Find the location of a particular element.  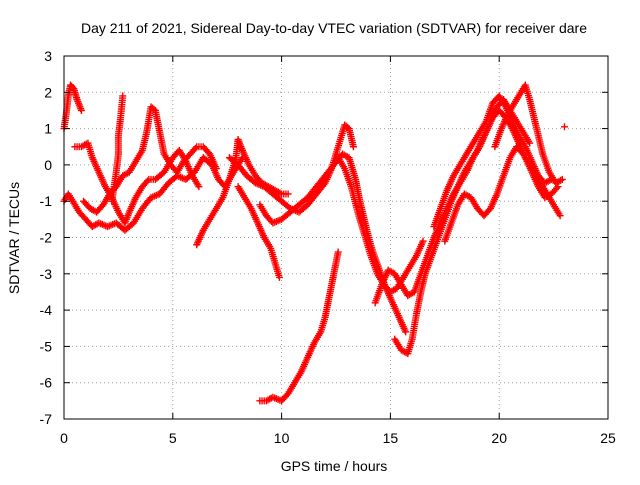

y-tick-label: 3 is located at coordinates (48, 56).